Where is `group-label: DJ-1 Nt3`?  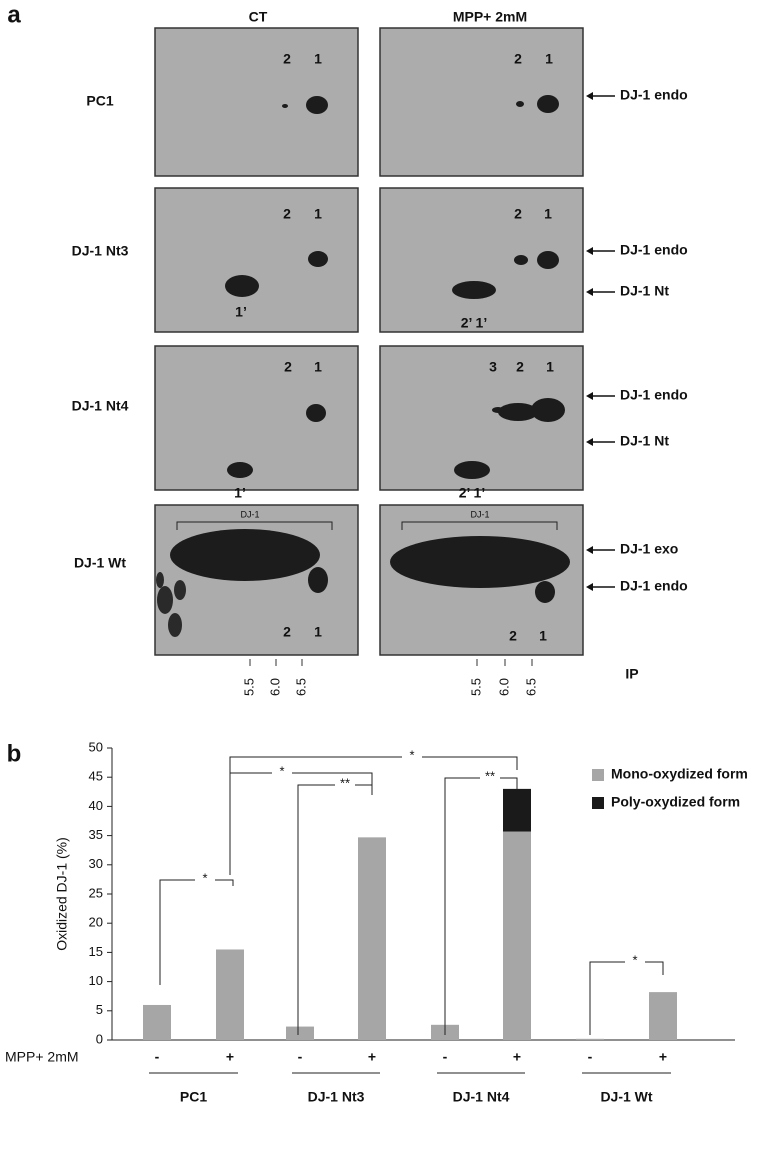
group-label: DJ-1 Nt3 is located at coordinates (336, 1097).